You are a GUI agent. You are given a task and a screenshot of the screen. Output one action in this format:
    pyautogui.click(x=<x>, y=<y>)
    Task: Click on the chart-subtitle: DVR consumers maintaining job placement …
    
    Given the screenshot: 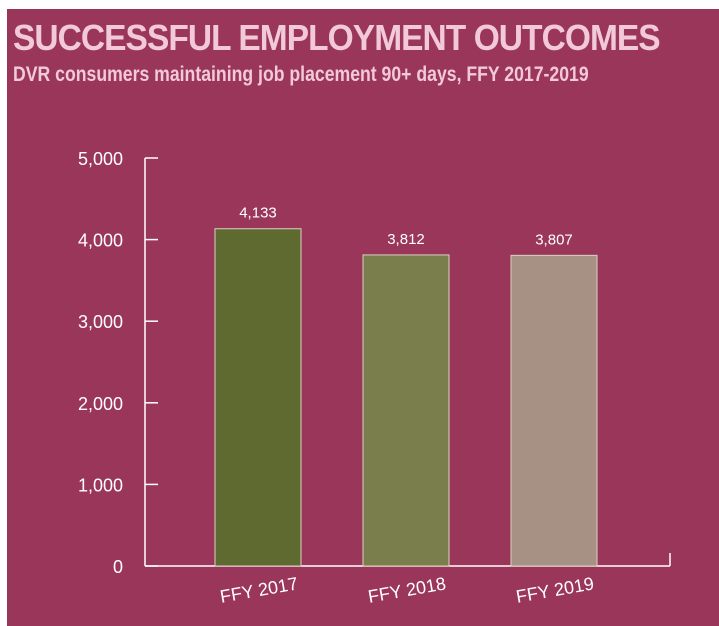 What is the action you would take?
    pyautogui.click(x=301, y=74)
    